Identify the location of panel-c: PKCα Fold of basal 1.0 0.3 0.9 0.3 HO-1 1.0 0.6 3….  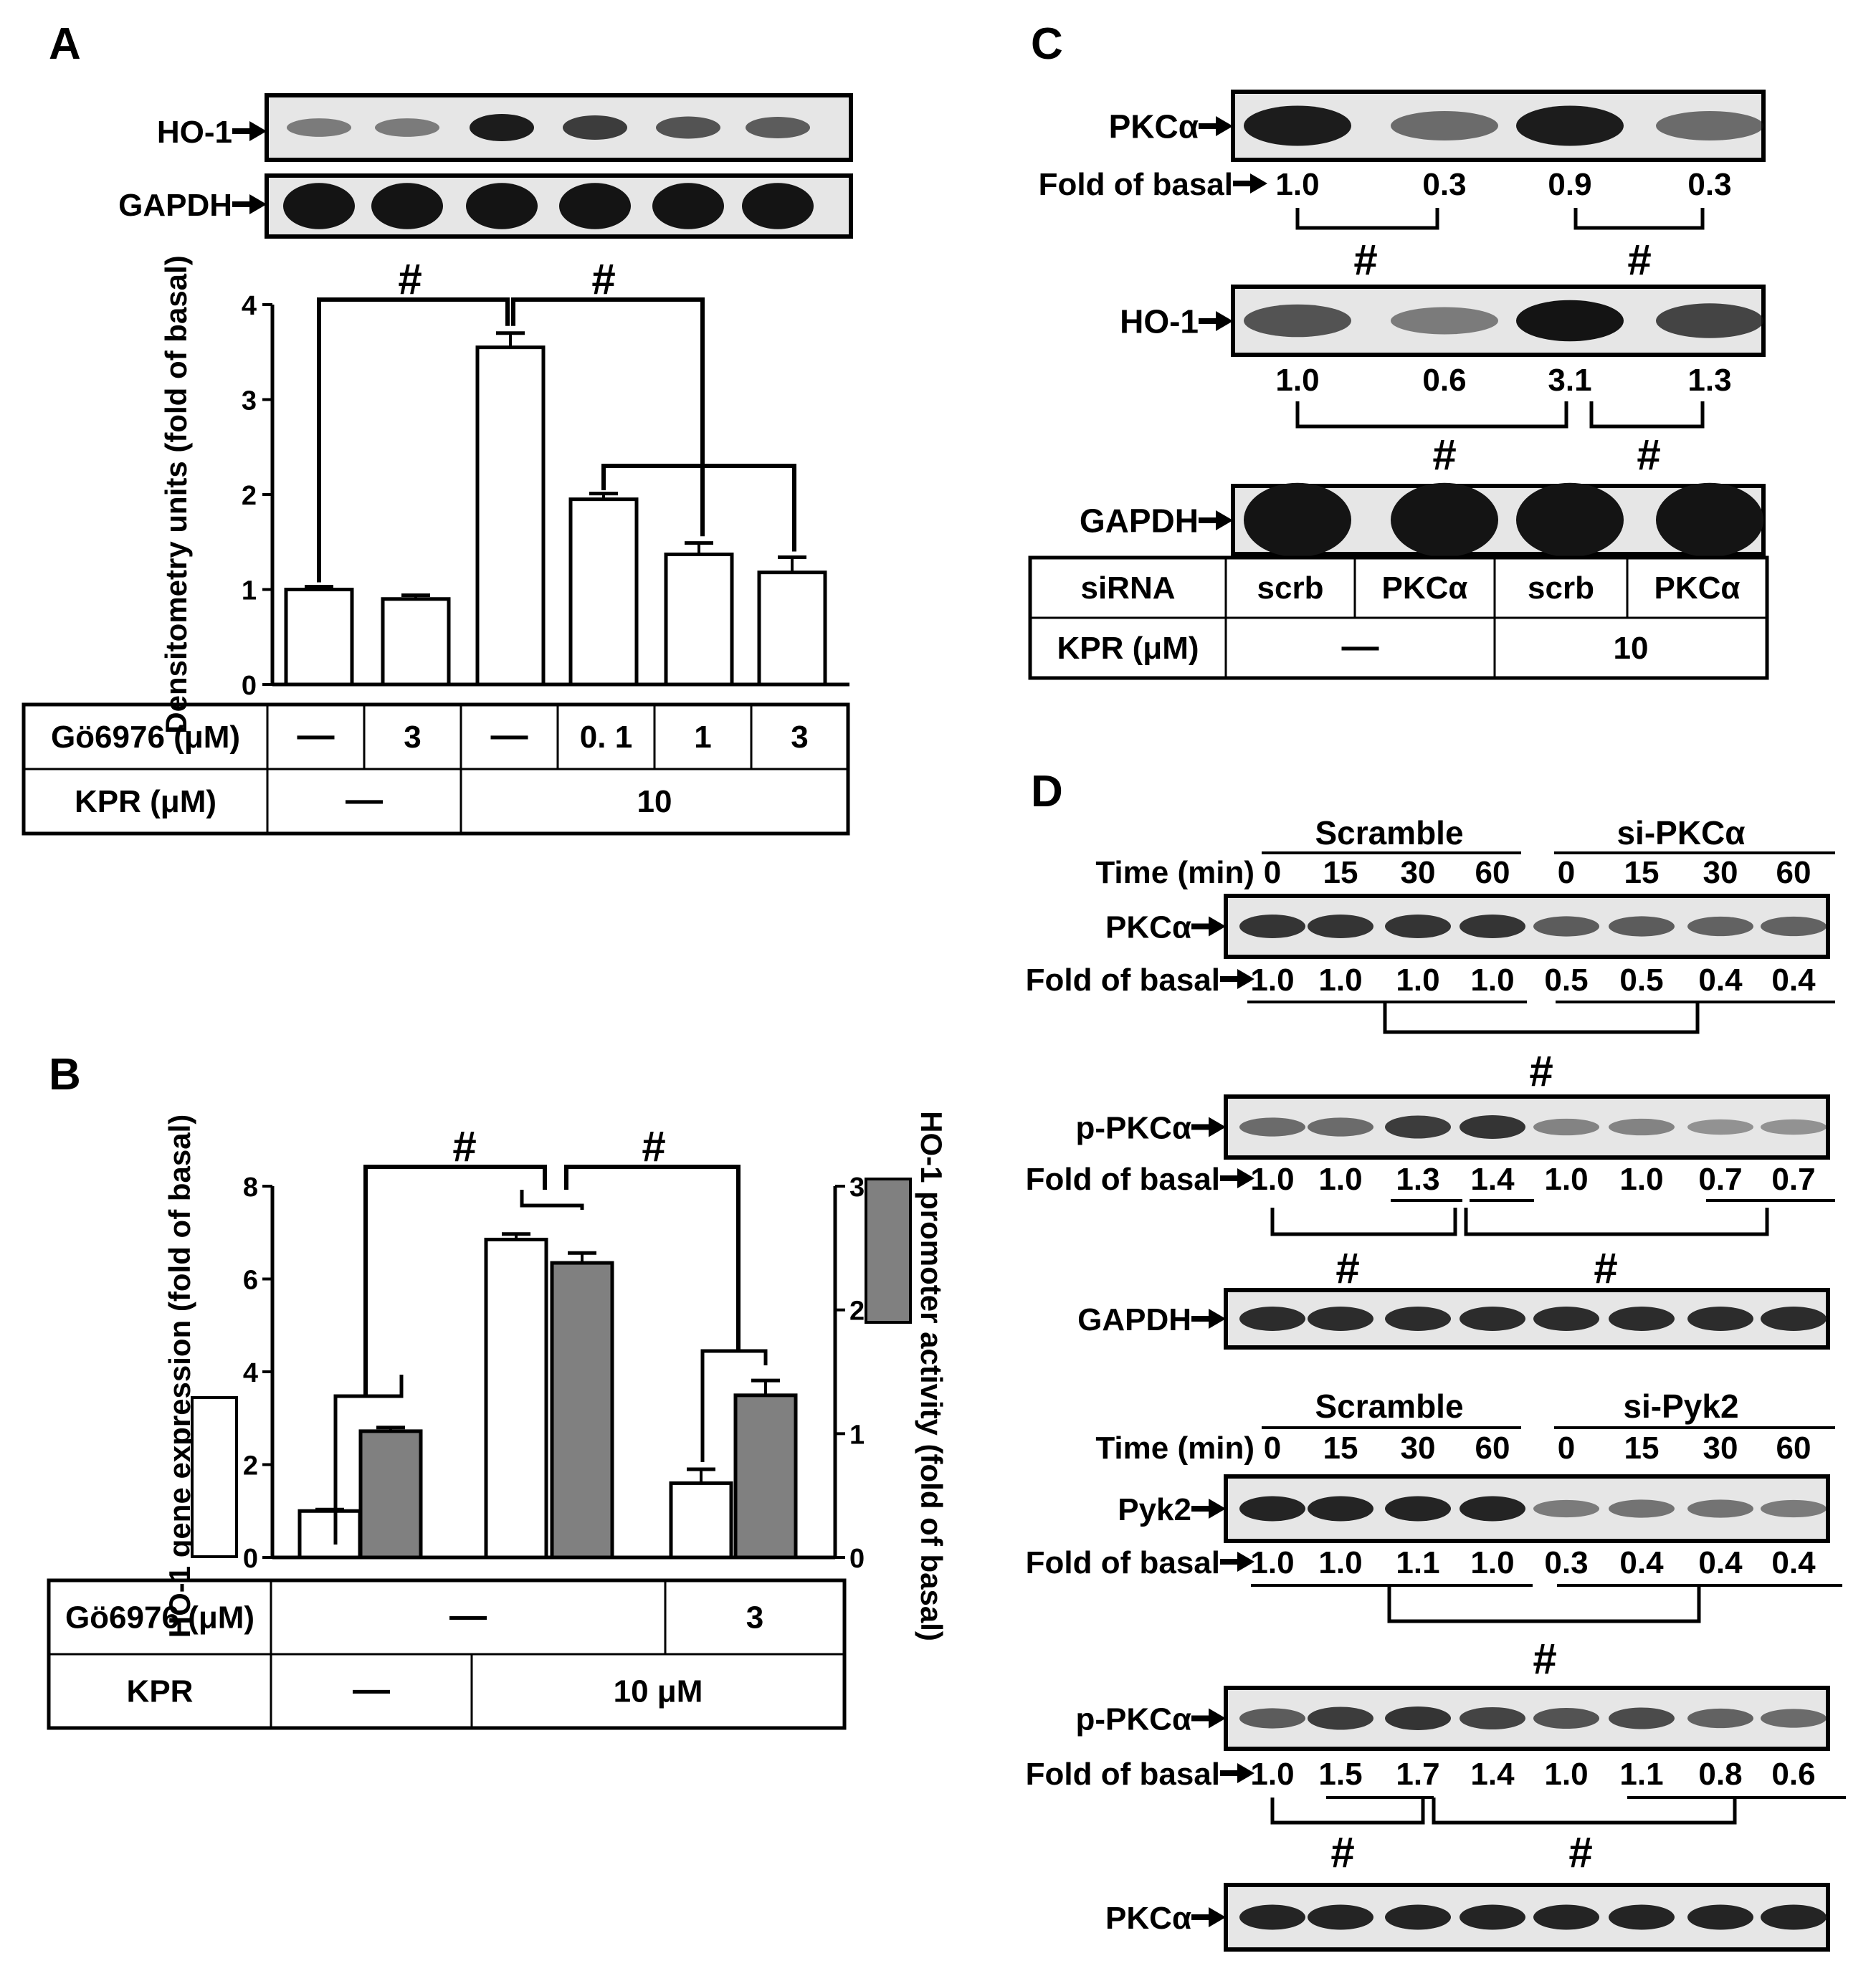
(1398, 385).